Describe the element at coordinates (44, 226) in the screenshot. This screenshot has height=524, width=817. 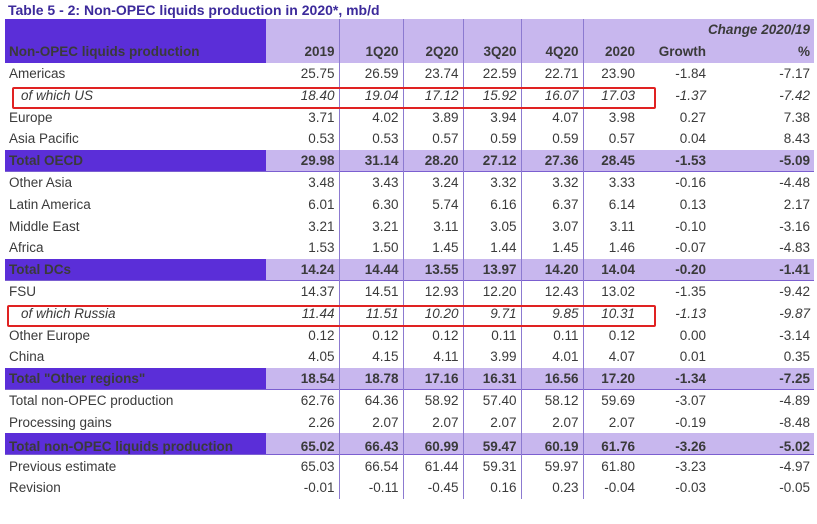
I see `row-label: Middle East` at that location.